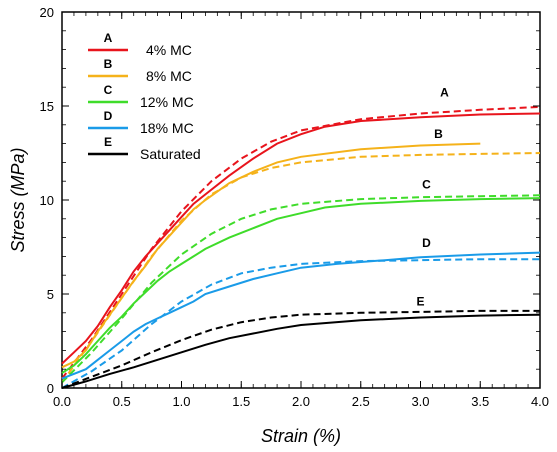  I want to click on y-tick-label: 20, so click(47, 12).